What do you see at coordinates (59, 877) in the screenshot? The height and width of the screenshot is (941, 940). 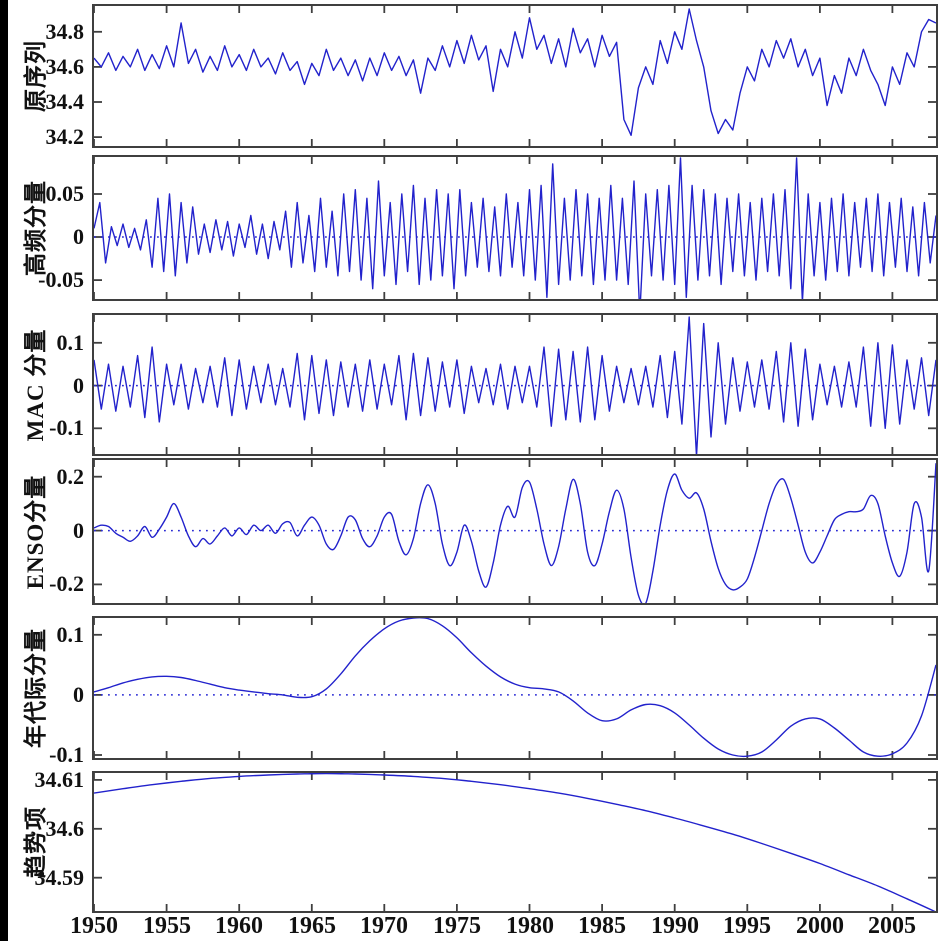 I see `y-tick-label: 34.59` at bounding box center [59, 877].